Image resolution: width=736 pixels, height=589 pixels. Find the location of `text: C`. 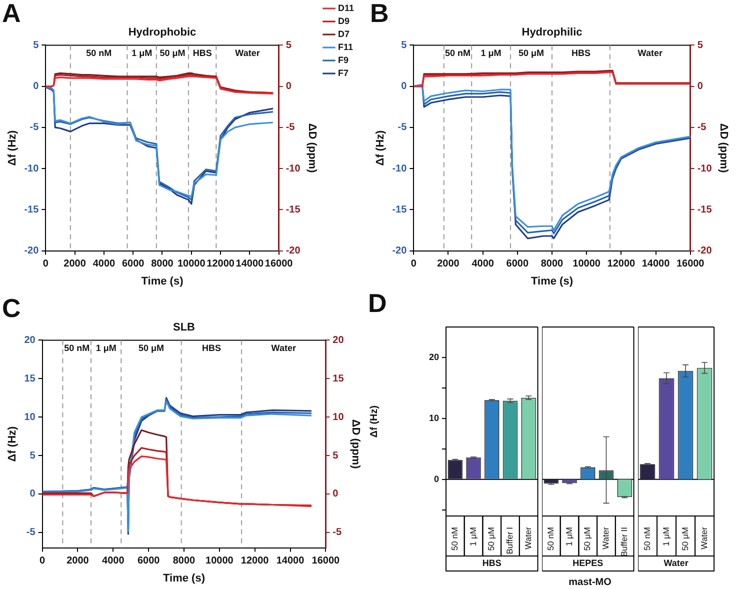

text: C is located at coordinates (11, 308).